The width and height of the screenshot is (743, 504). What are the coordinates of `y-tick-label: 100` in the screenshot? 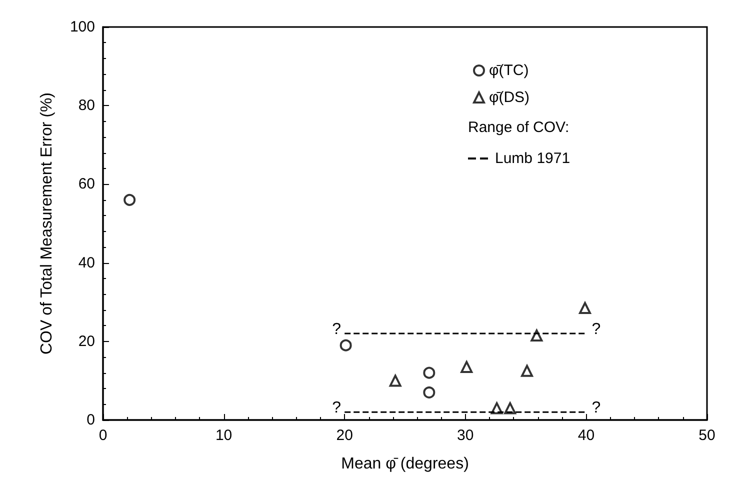 It's located at (82, 27).